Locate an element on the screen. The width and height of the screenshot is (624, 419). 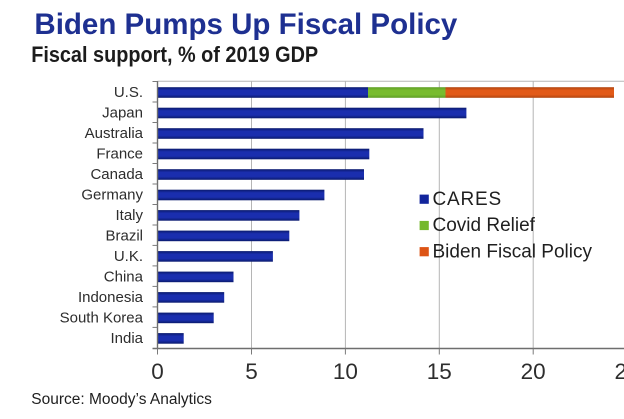
svg-text: CARES is located at coordinates (467, 199).